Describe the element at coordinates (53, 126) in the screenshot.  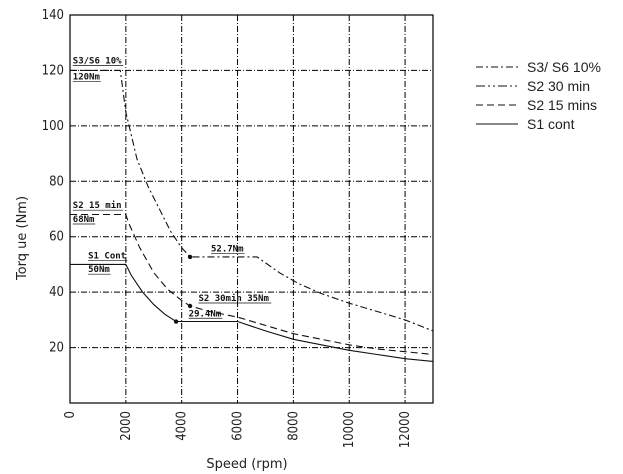
I see `y-tick-label: 100` at that location.